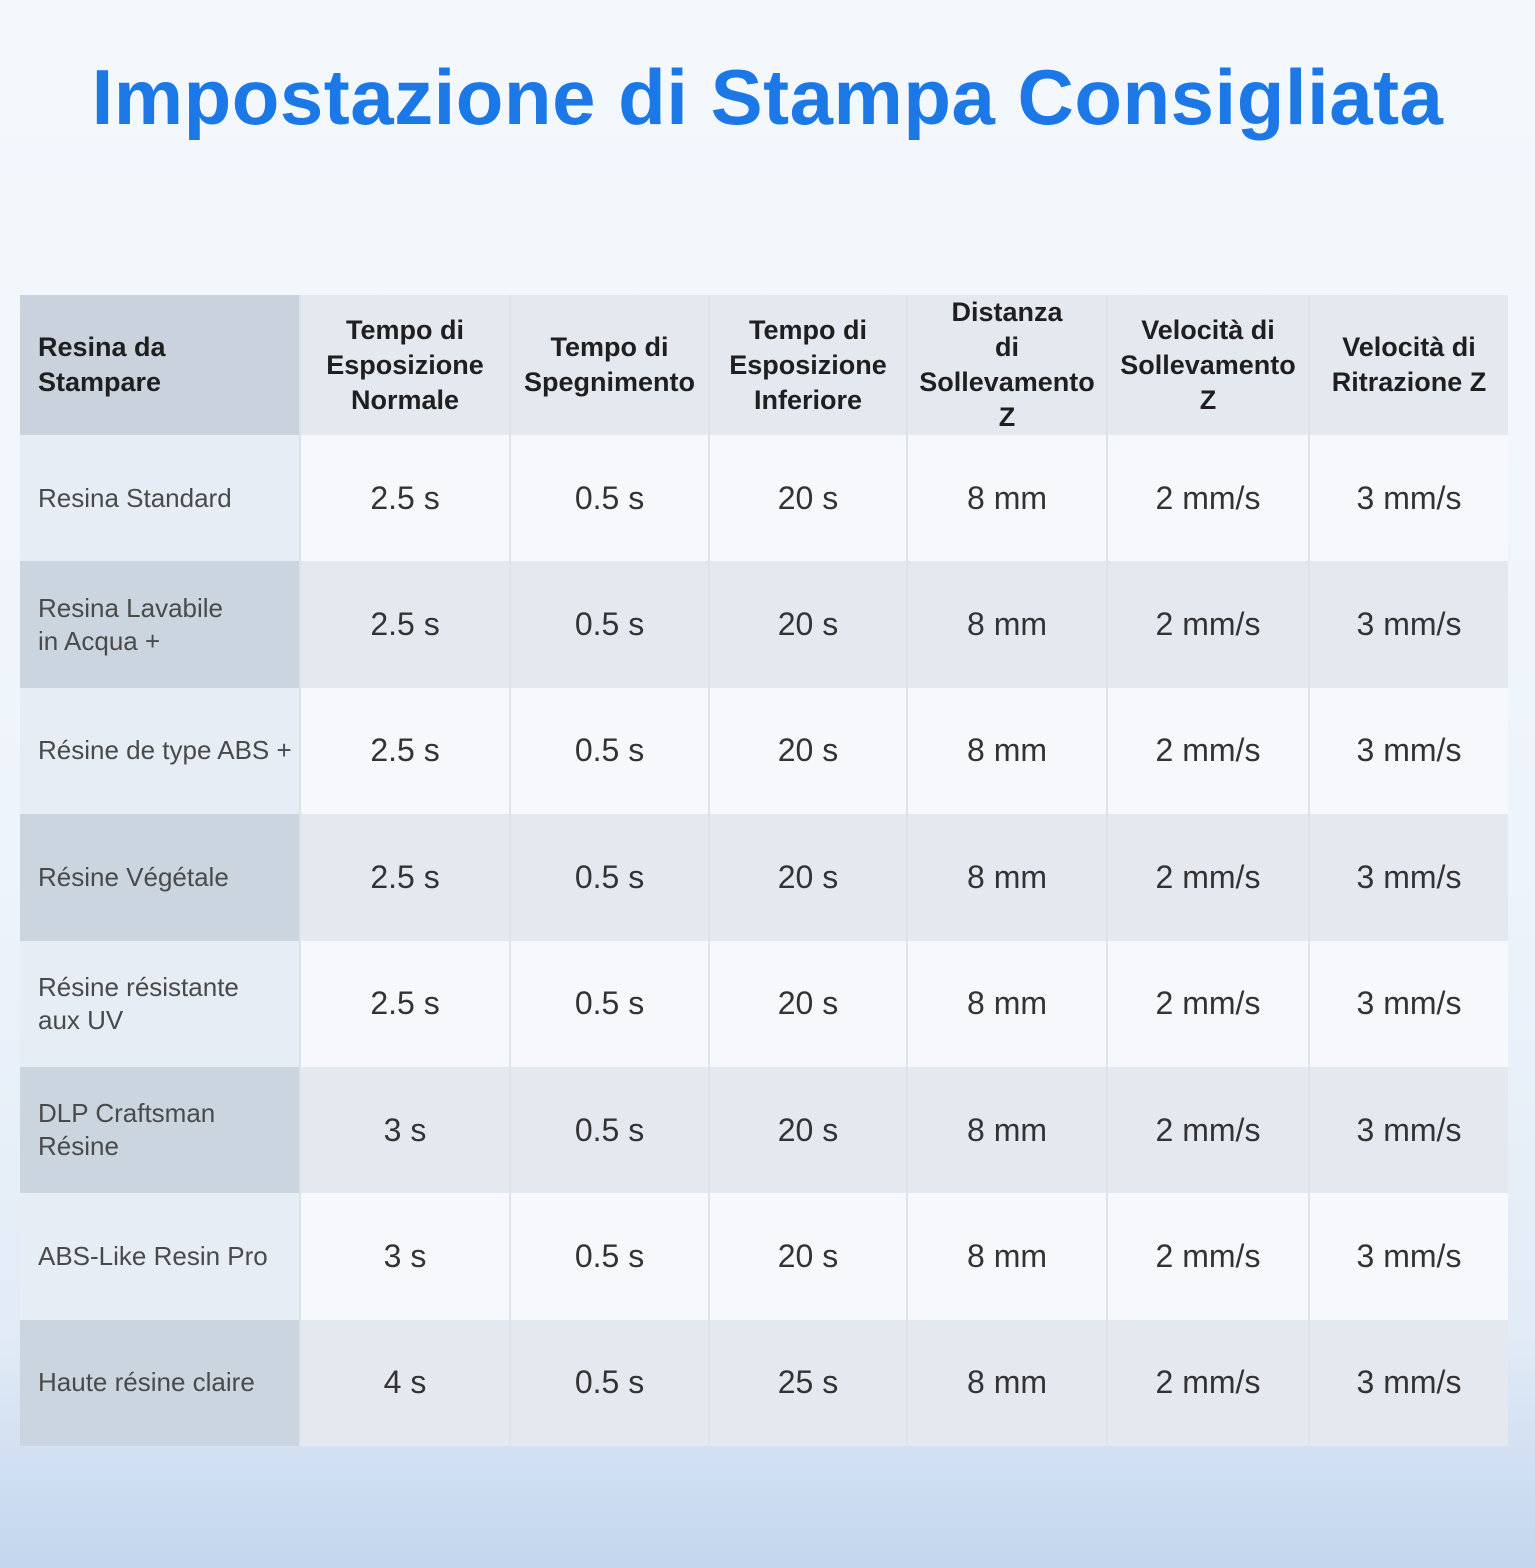  I want to click on row-label: Résine Végétale, so click(160, 877).